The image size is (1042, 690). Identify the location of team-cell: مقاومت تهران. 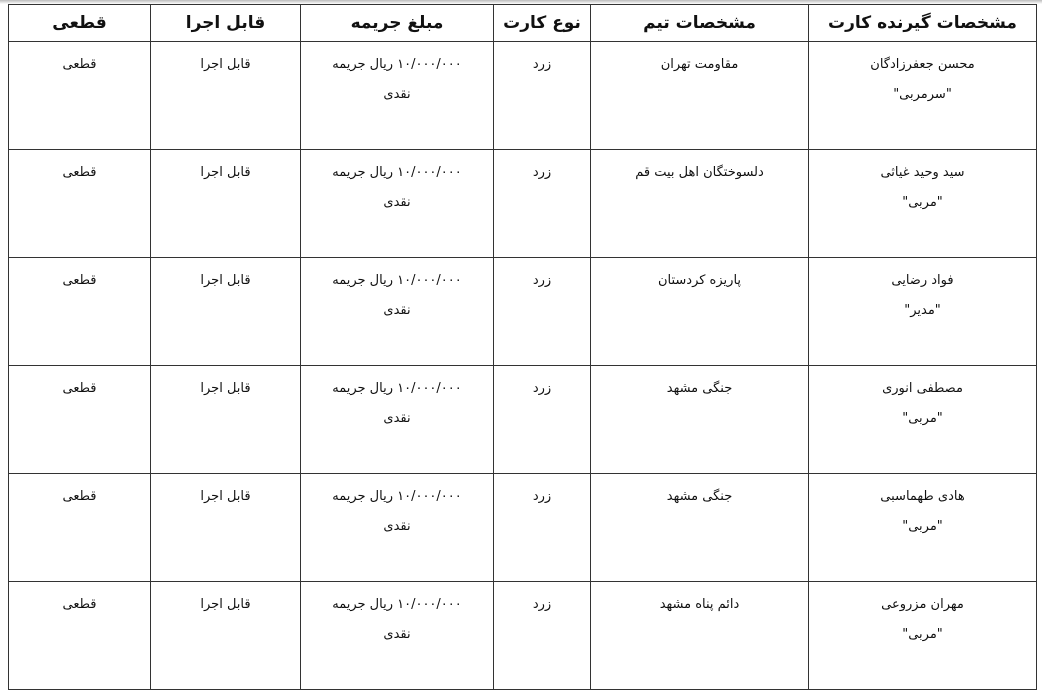
(699, 95).